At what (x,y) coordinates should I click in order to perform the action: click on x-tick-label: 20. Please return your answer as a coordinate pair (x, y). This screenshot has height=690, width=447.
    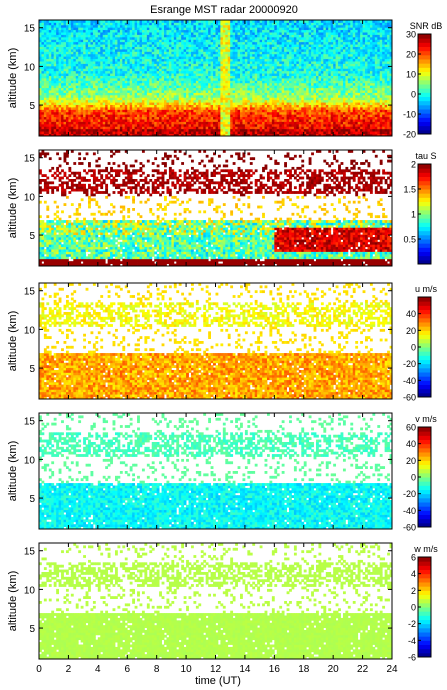
    Looking at the image, I should click on (334, 669).